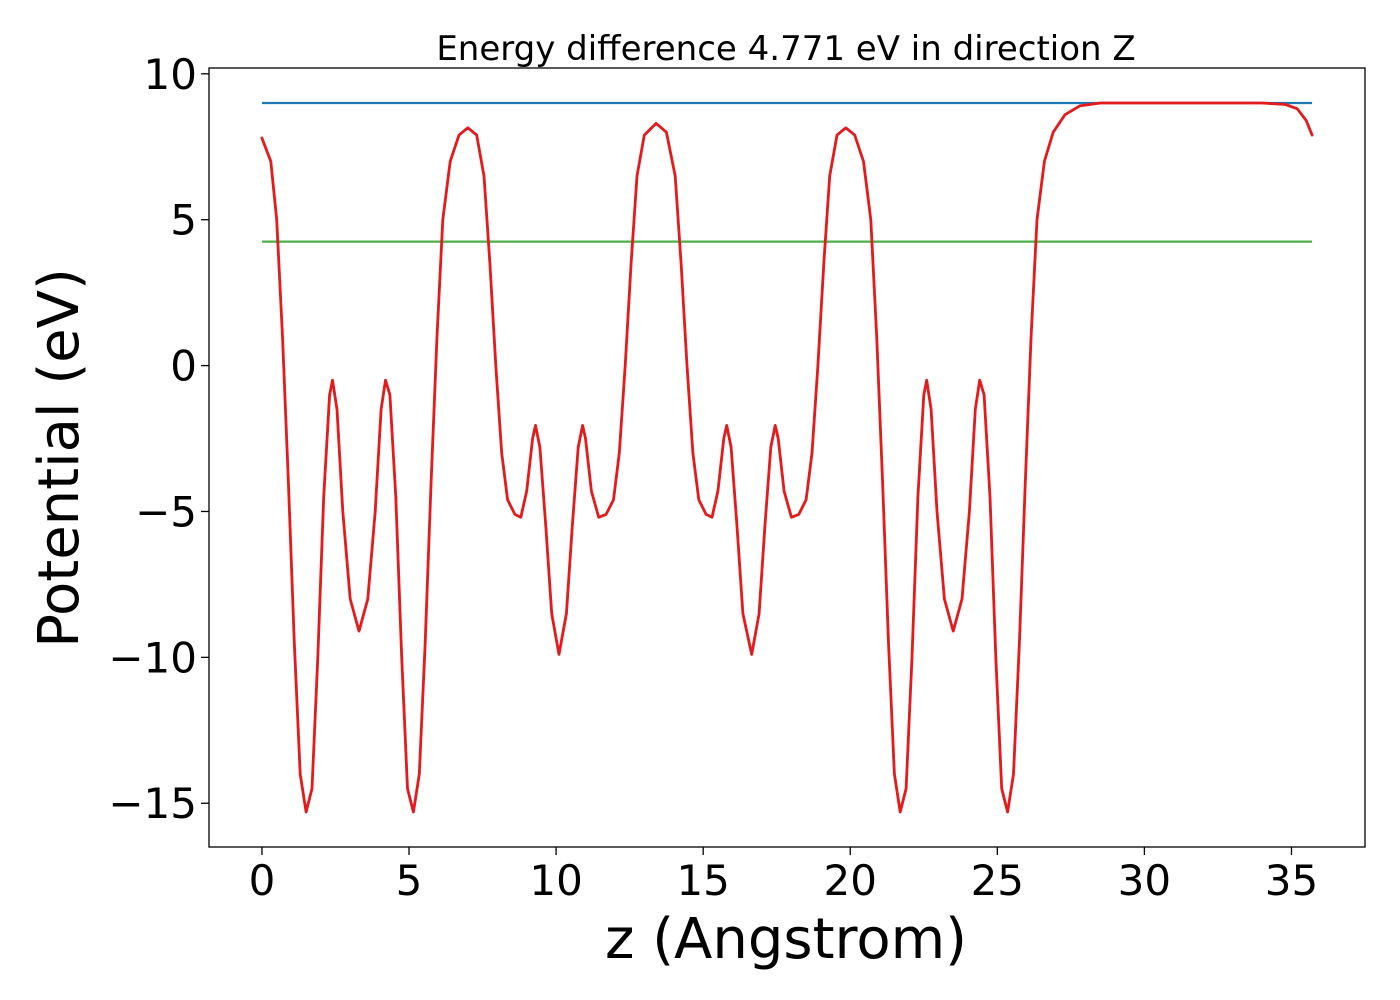  Describe the element at coordinates (997, 880) in the screenshot. I see `x-tick-label: 25` at that location.